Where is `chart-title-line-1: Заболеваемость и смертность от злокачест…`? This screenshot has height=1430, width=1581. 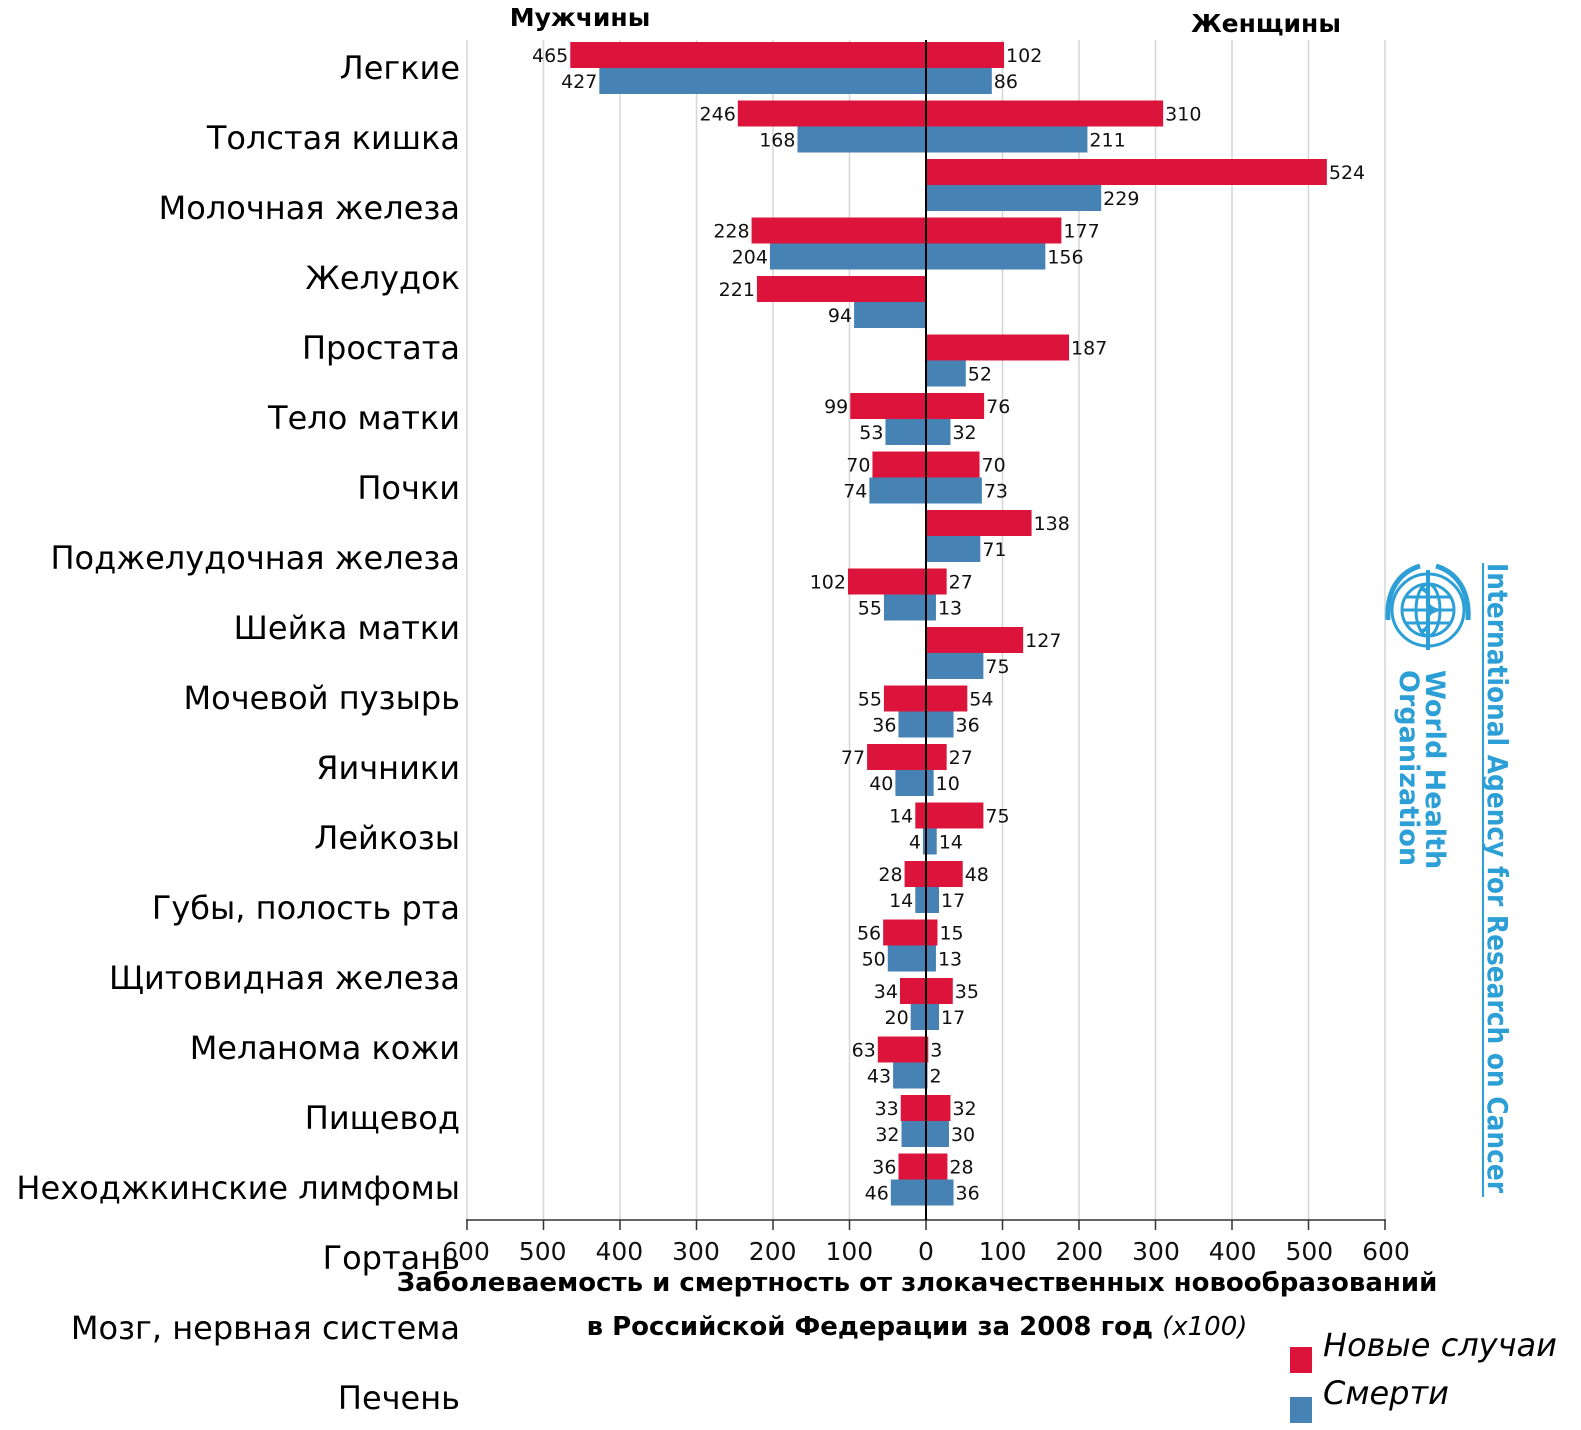 chart-title-line-1: Заболеваемость и смертность от злокачест… is located at coordinates (917, 1283).